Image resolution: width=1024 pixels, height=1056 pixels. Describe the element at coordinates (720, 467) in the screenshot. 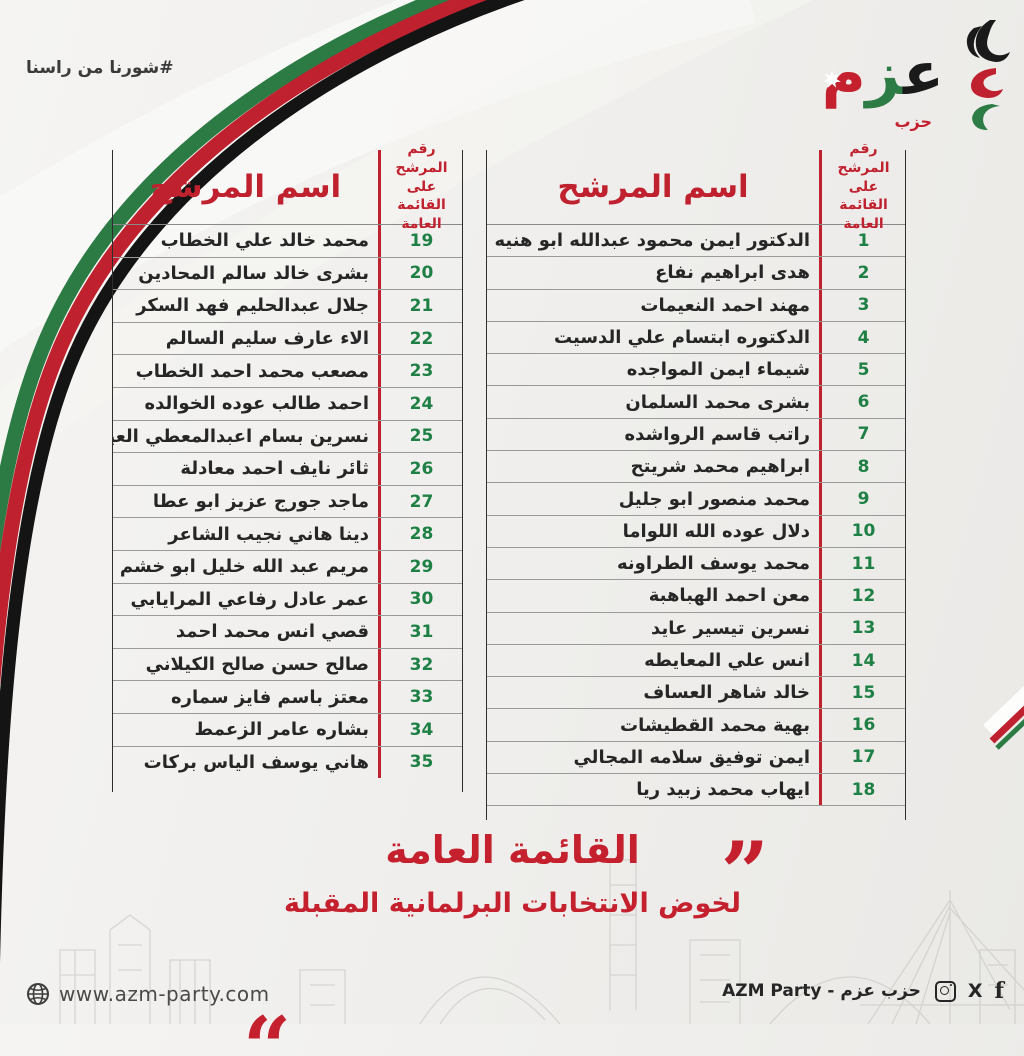

I see `candidate-name: ابراهيم محمد شريتح` at that location.